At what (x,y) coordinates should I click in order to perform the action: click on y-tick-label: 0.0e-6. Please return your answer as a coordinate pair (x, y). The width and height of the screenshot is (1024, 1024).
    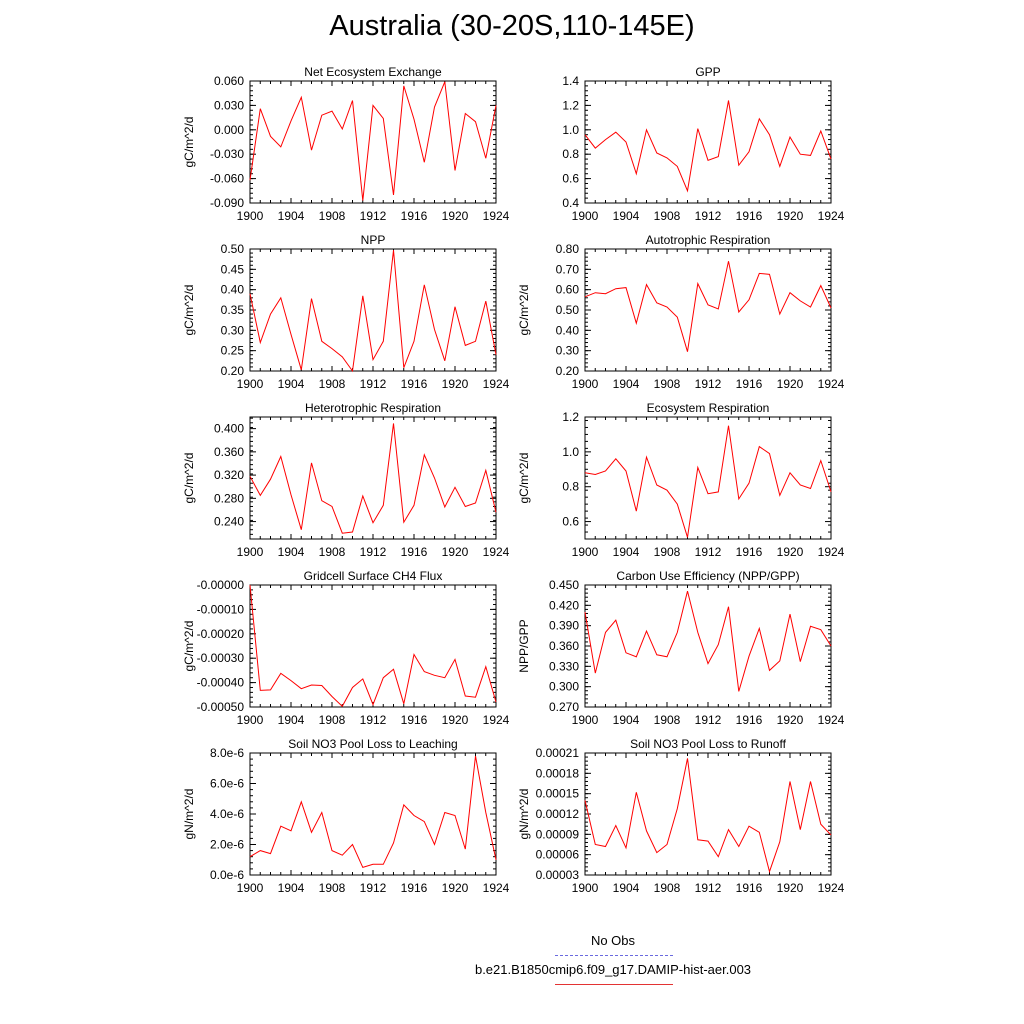
    Looking at the image, I should click on (227, 875).